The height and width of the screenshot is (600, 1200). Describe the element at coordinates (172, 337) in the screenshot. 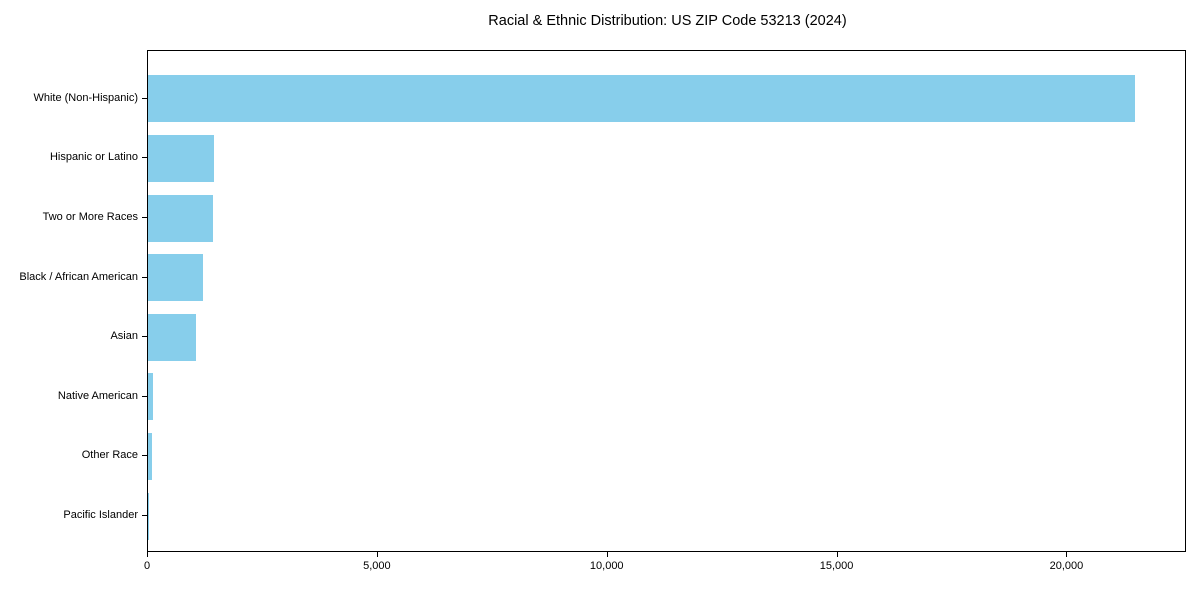

I see `bar-asian` at that location.